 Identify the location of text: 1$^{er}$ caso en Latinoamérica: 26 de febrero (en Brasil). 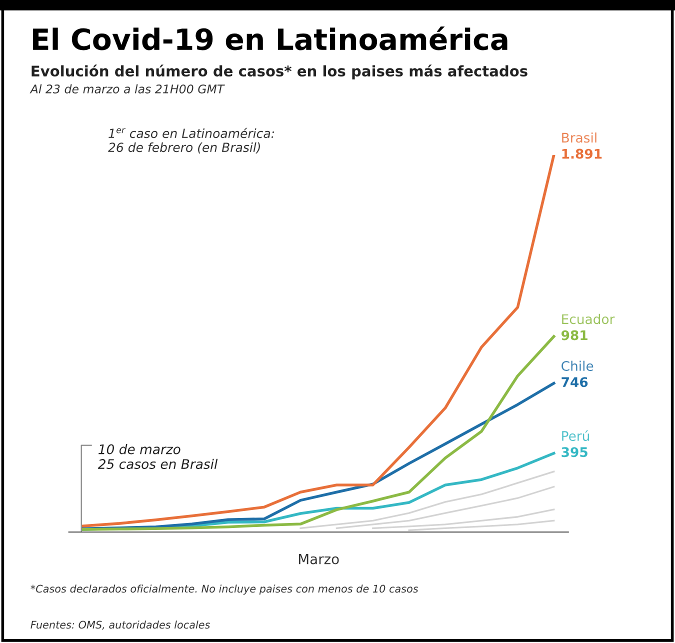
(191, 141).